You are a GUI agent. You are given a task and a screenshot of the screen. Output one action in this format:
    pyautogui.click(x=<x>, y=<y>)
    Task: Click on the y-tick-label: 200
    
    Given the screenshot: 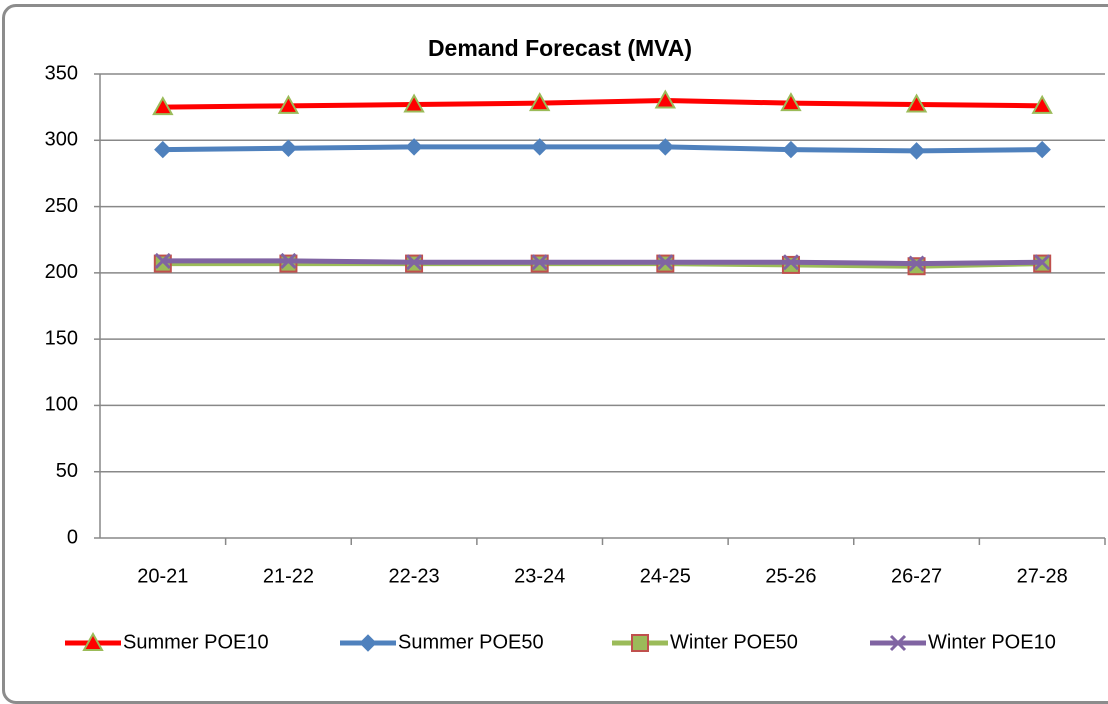 What is the action you would take?
    pyautogui.click(x=61, y=272)
    